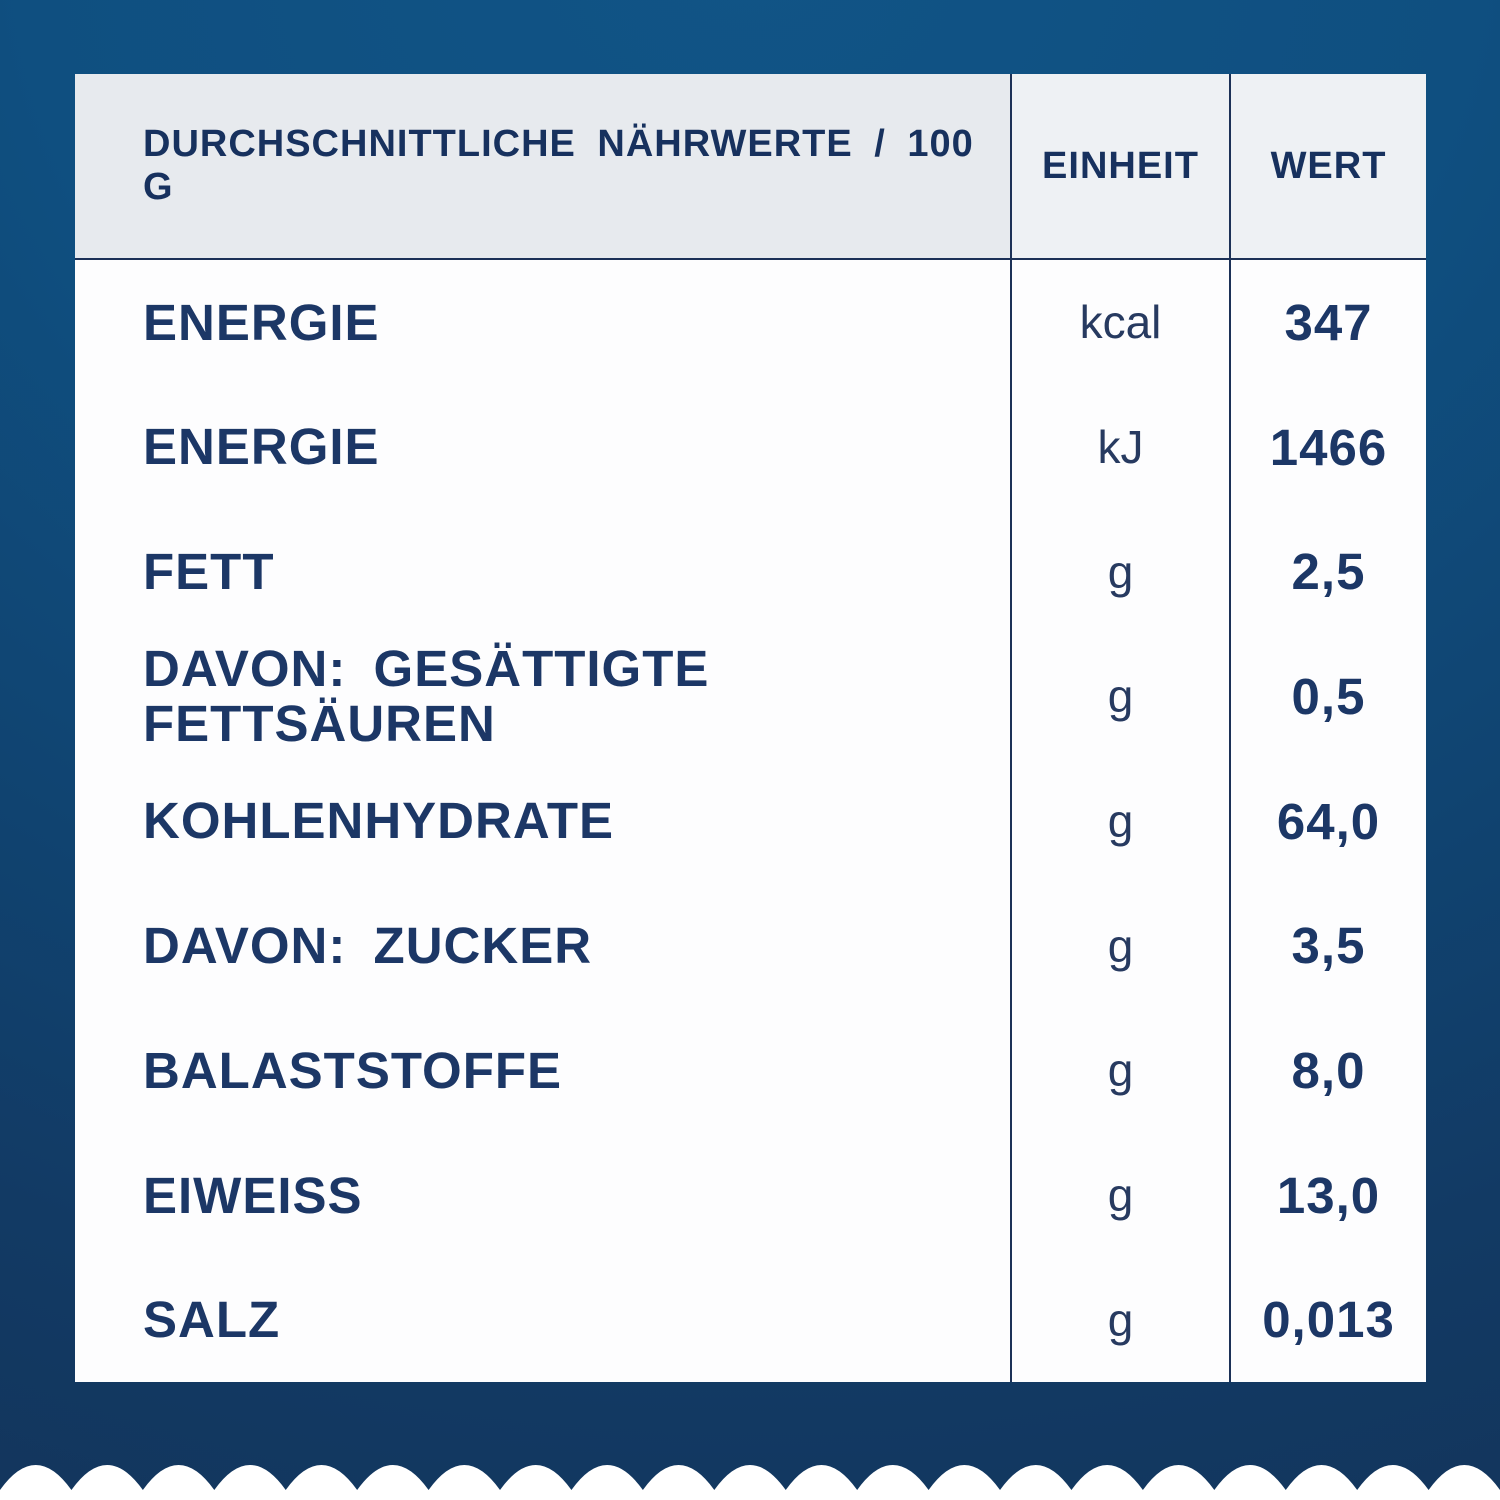 The width and height of the screenshot is (1500, 1500). Describe the element at coordinates (750, 447) in the screenshot. I see `table-row: ENERGIE kJ 1466` at that location.